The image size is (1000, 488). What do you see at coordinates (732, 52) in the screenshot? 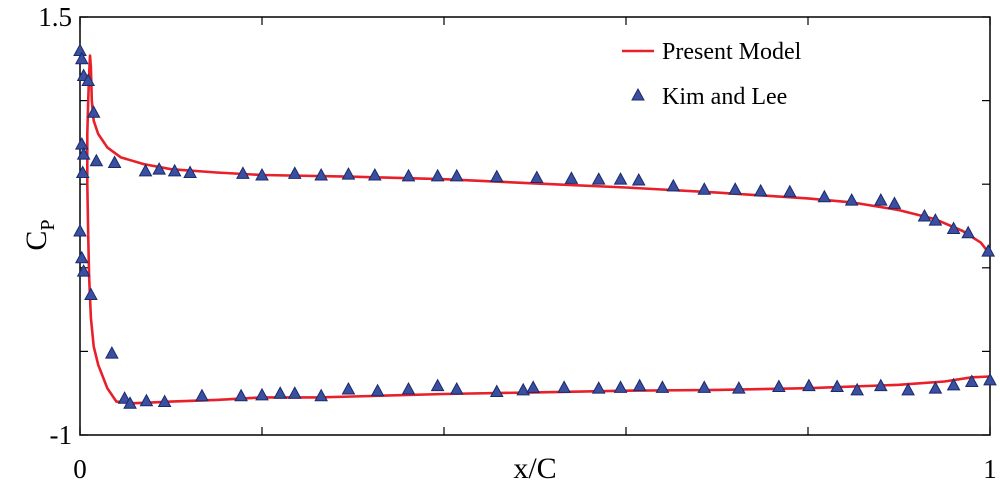
I see `legend-label-present-model: Present Model` at bounding box center [732, 52].